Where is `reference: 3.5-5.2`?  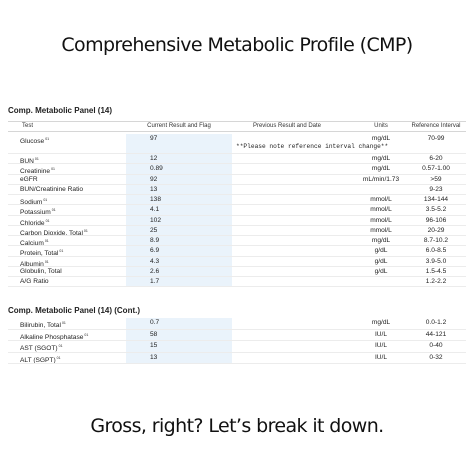 reference: 3.5-5.2 is located at coordinates (436, 210).